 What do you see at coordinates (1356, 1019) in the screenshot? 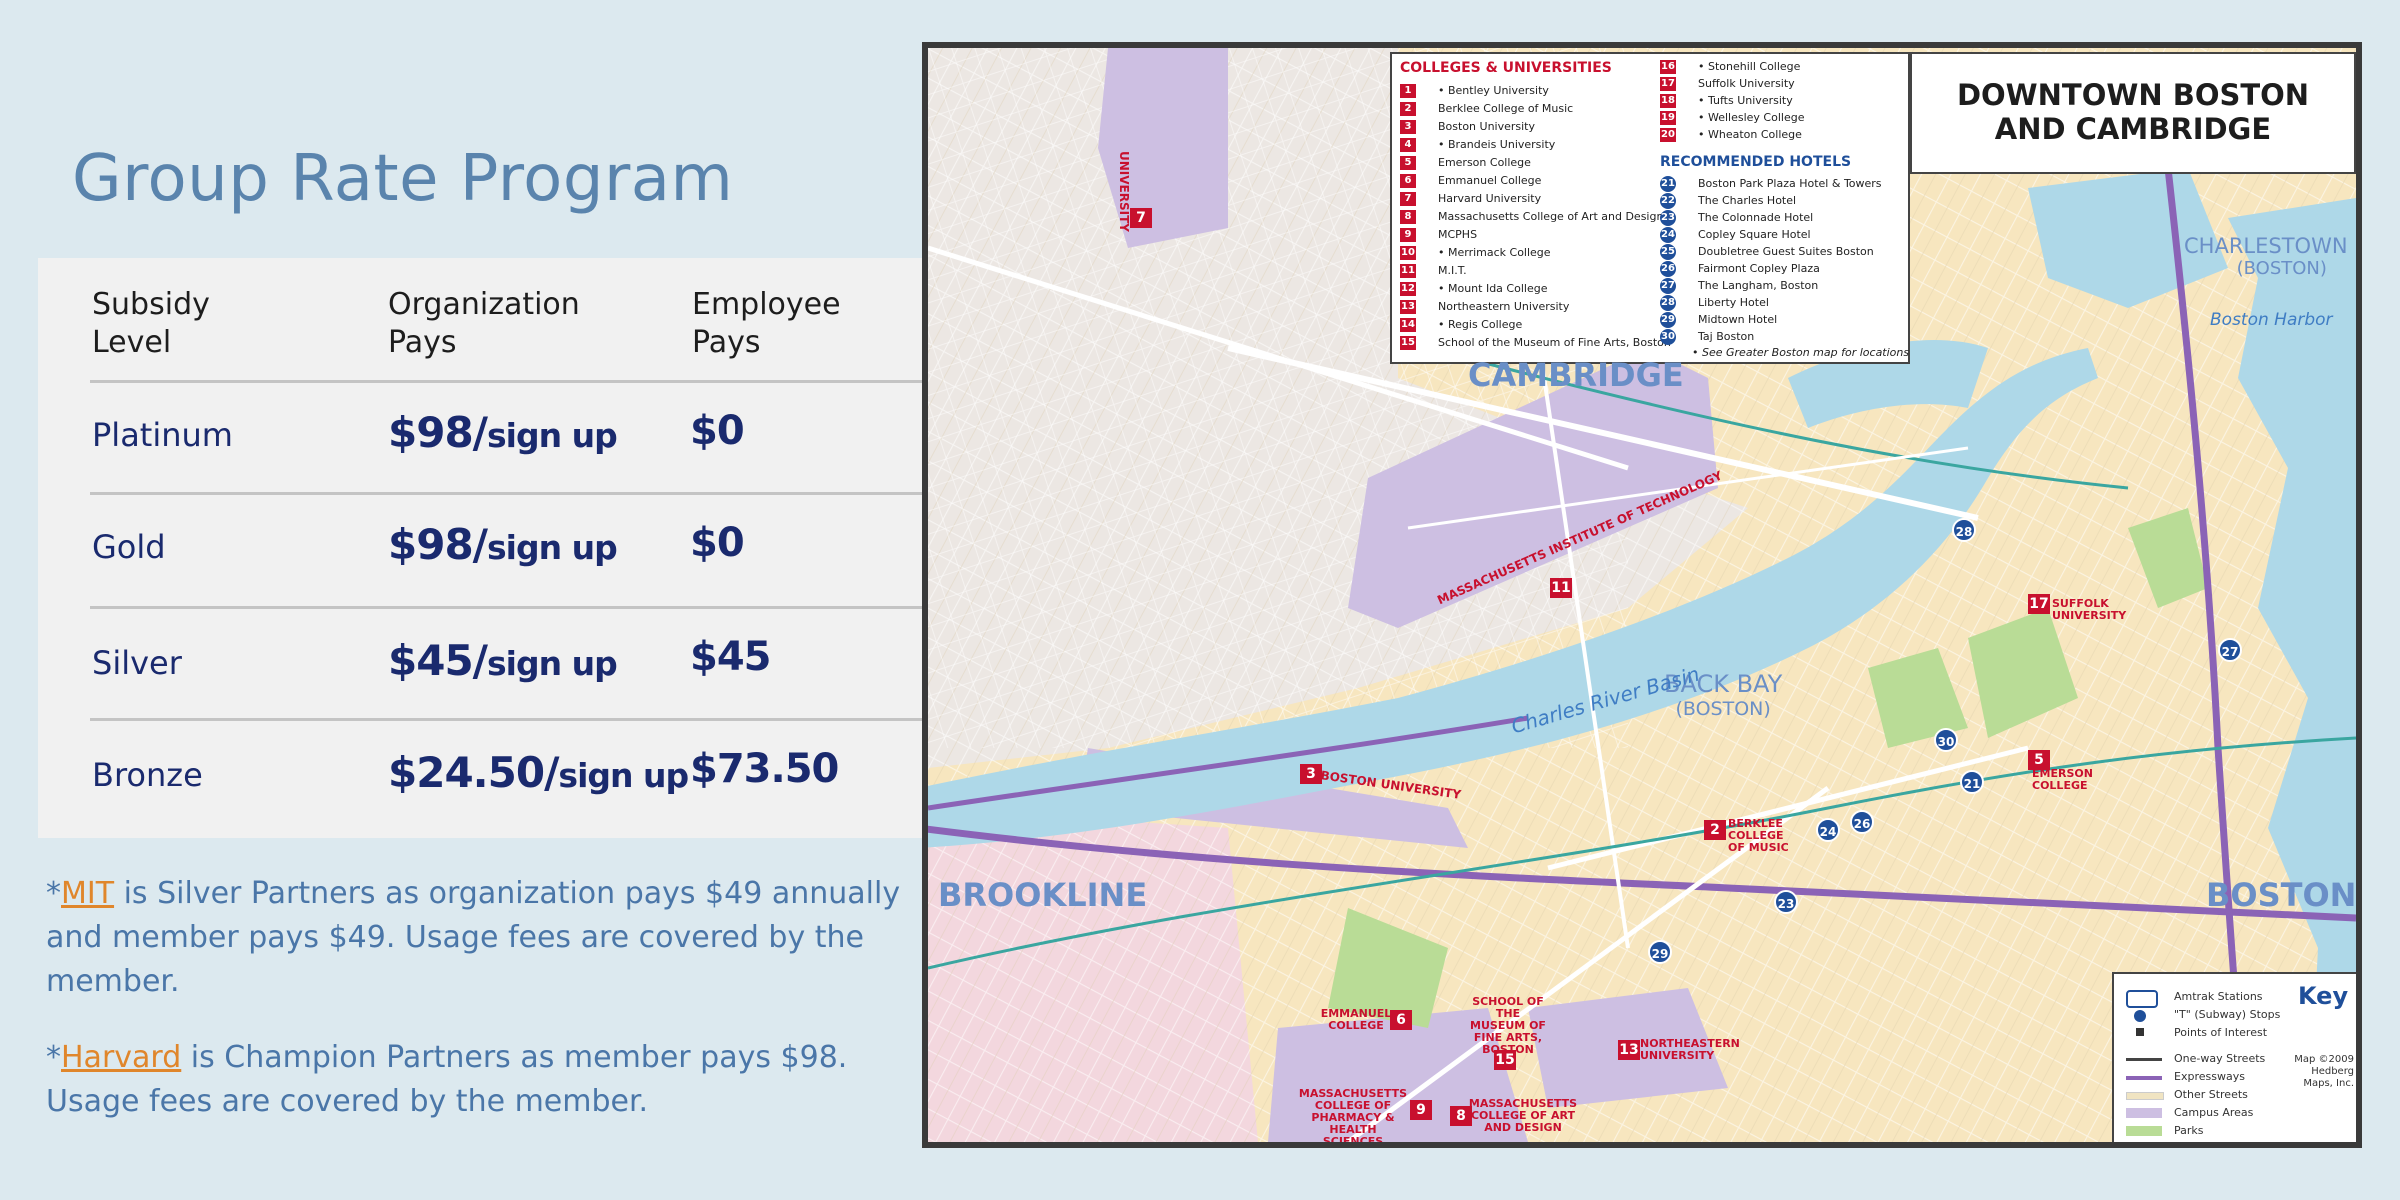
I see `emmanuel-label: EMMANUEL COLLEGE` at bounding box center [1356, 1019].